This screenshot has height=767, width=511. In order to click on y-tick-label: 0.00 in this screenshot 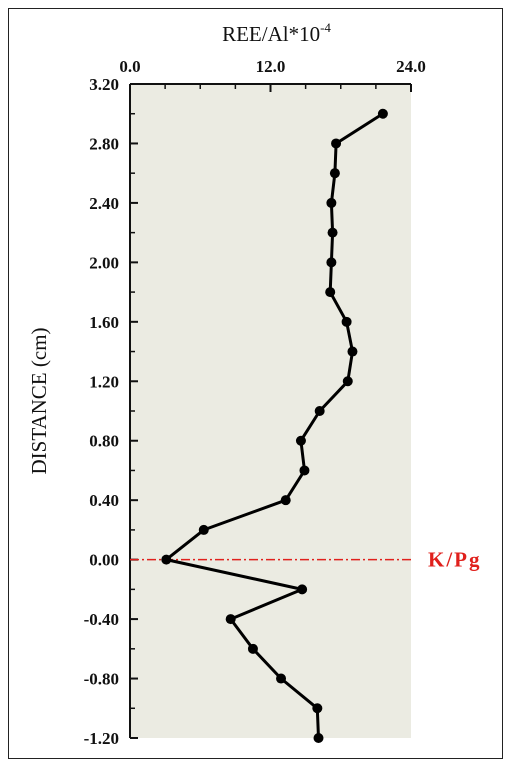, I will do `click(104, 560)`.